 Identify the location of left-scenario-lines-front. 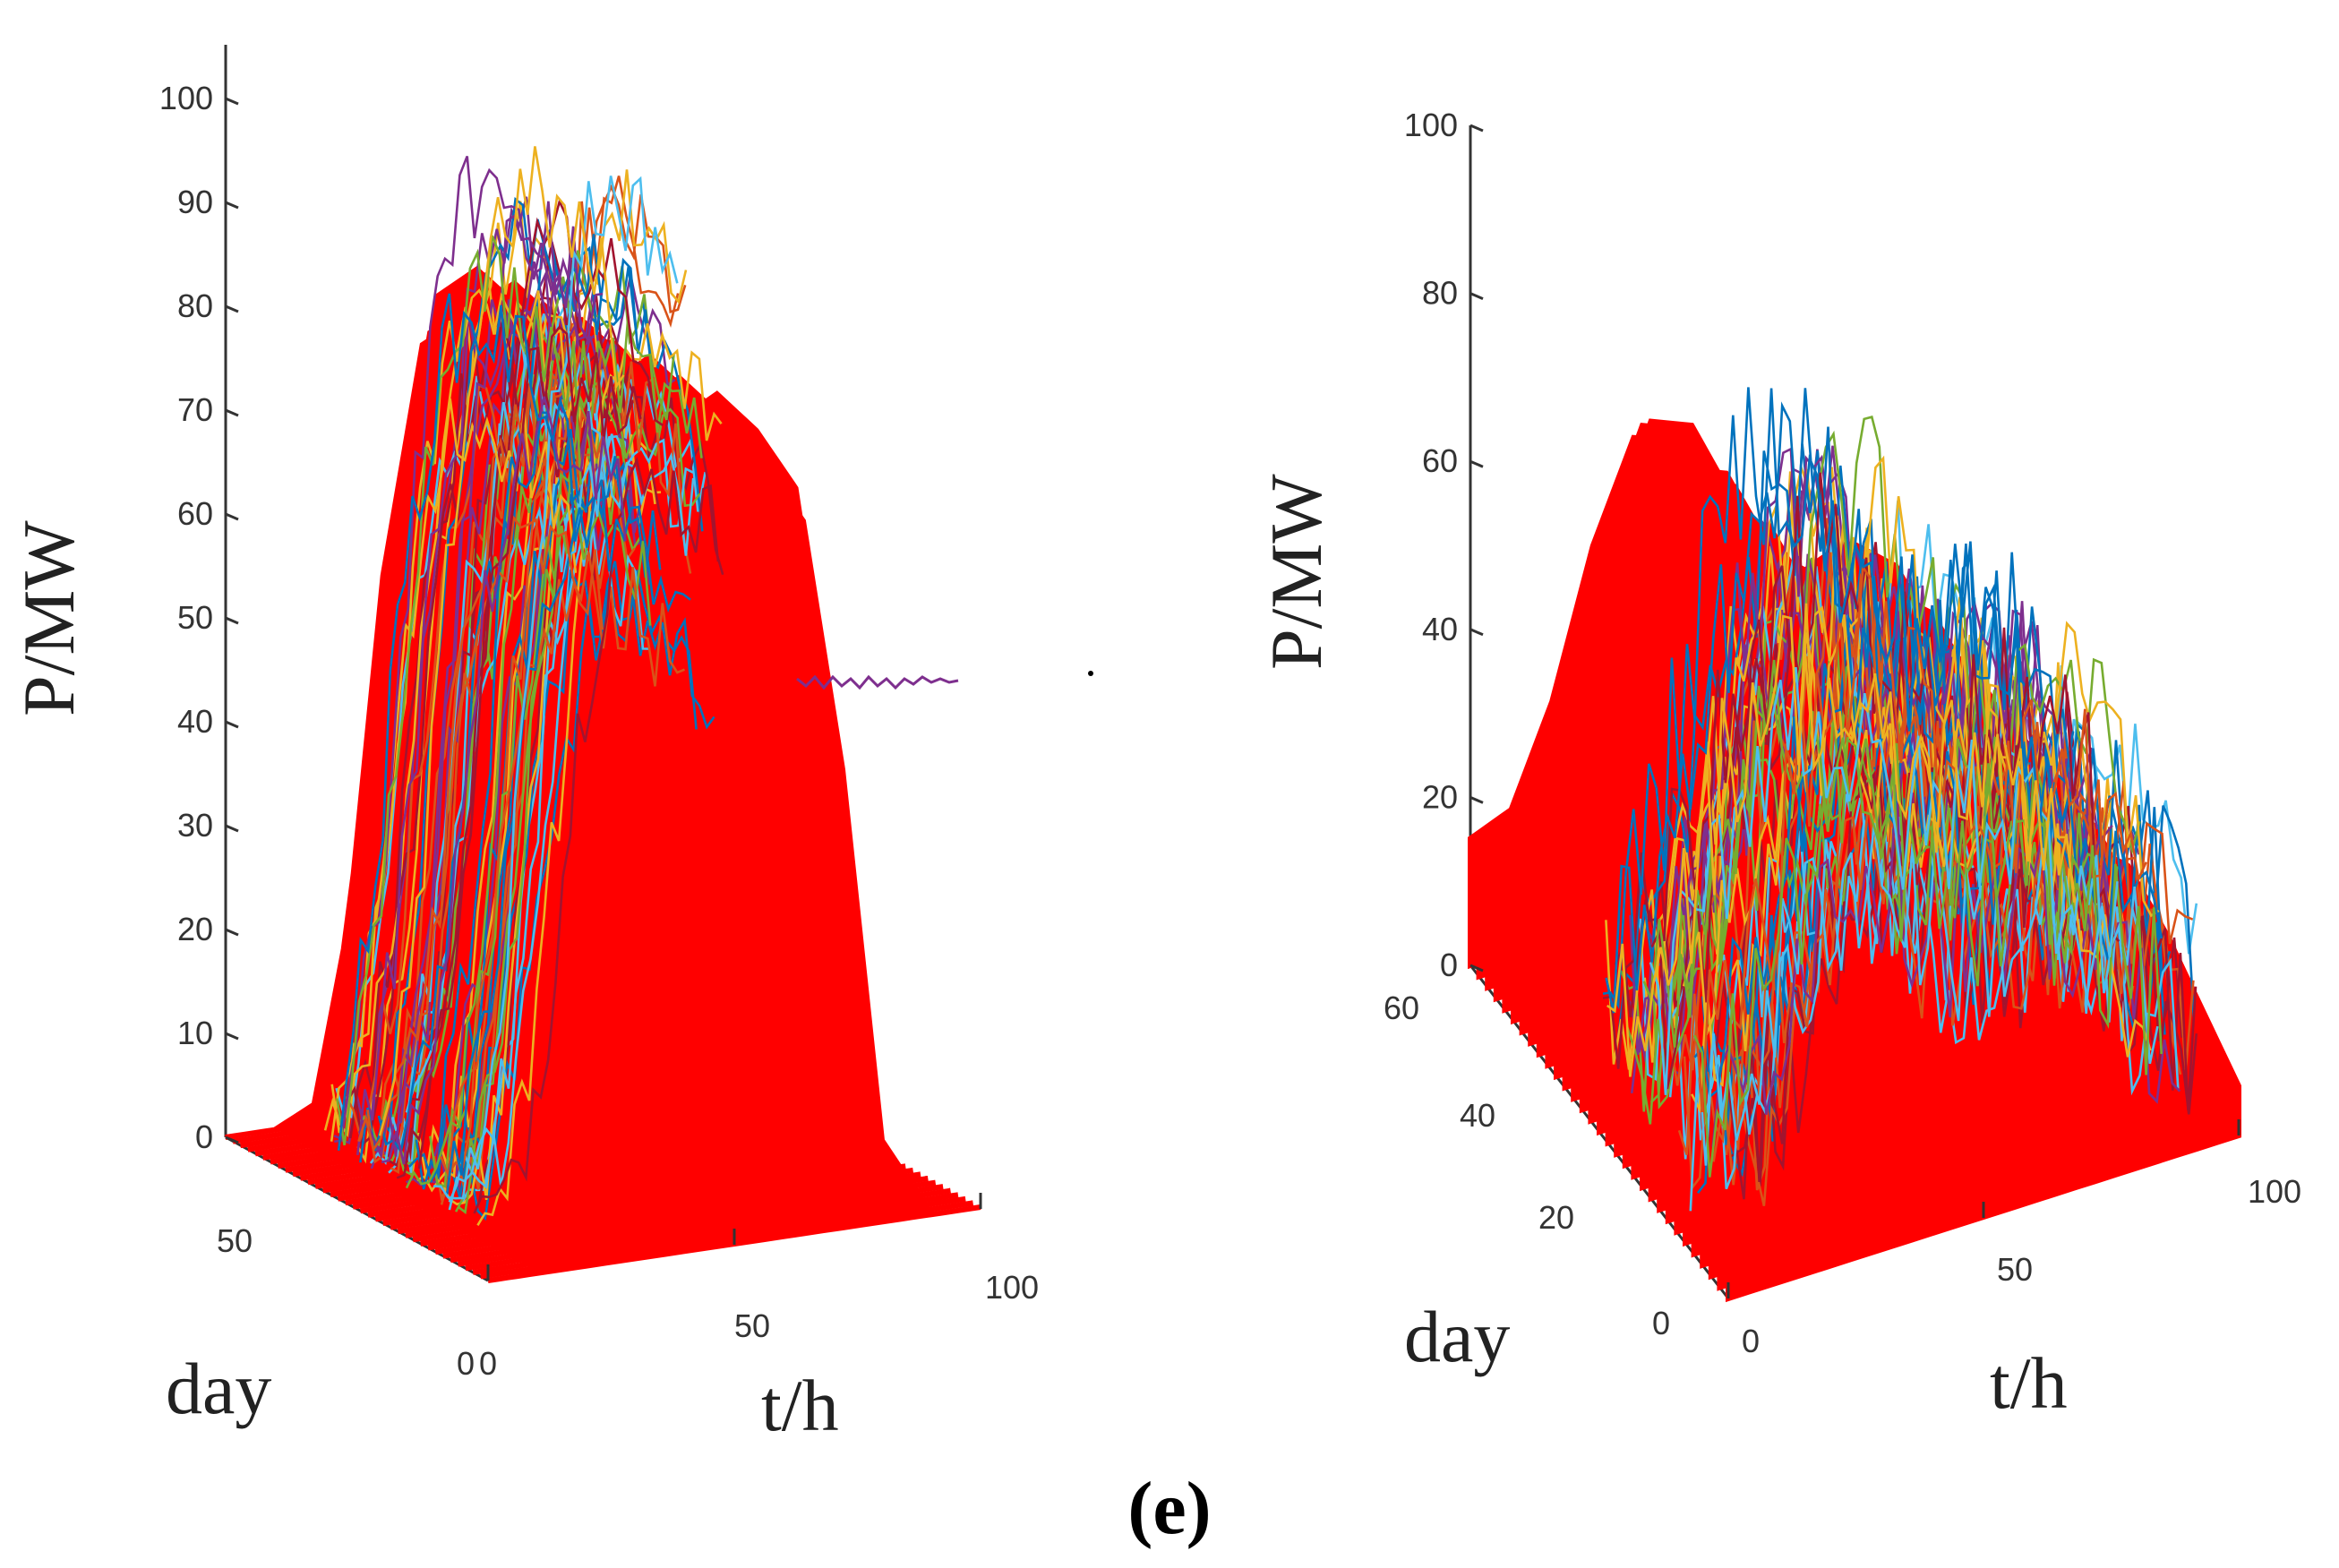
(525, 680).